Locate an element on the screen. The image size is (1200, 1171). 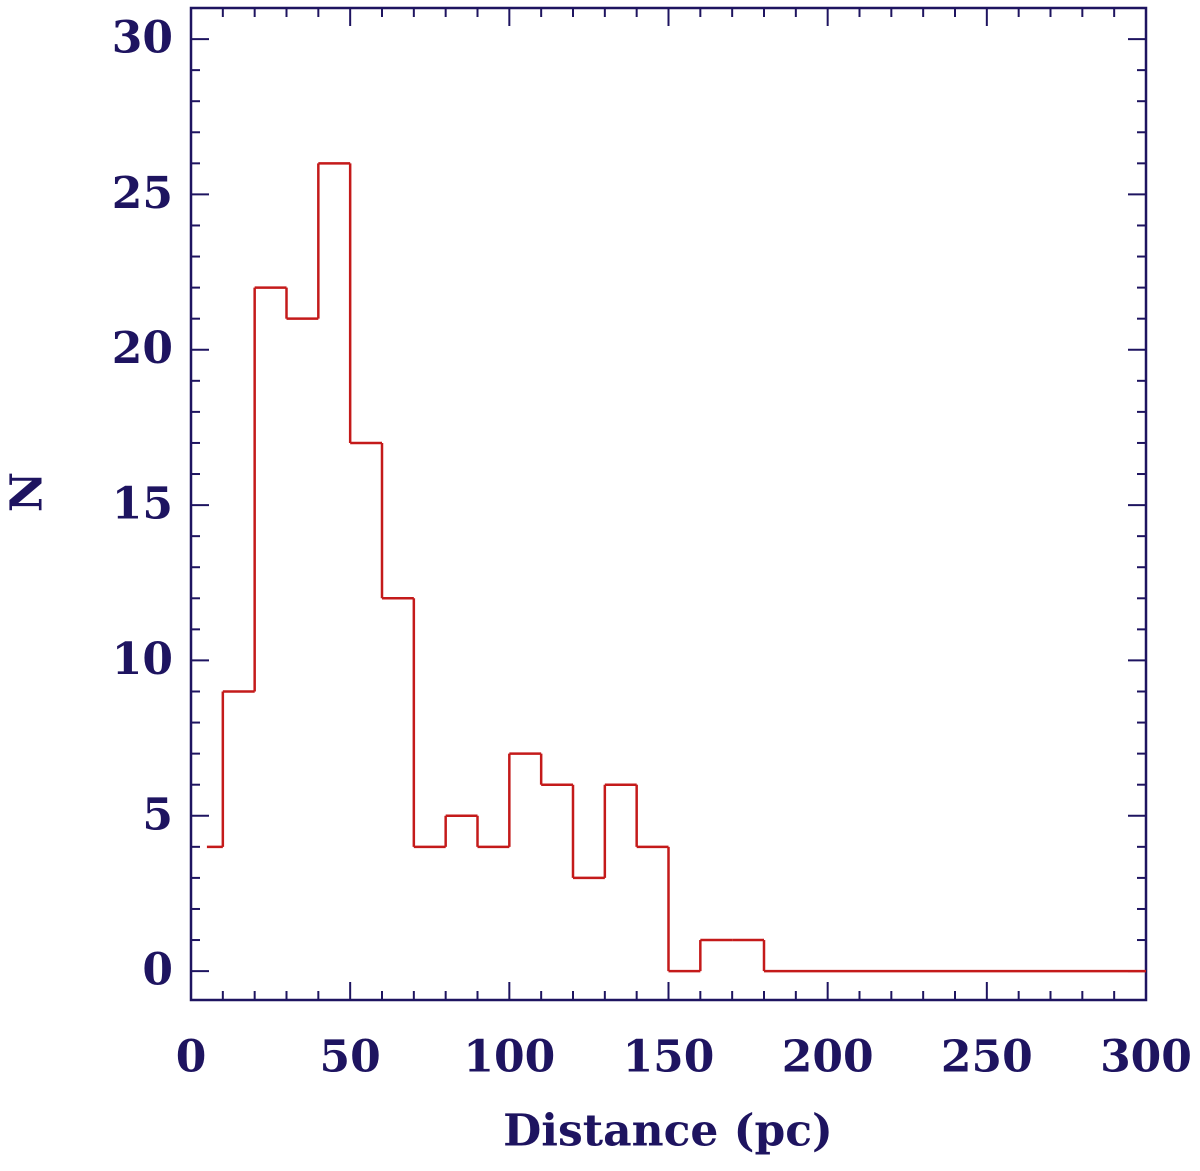
x-tick-label: 250 is located at coordinates (987, 1057).